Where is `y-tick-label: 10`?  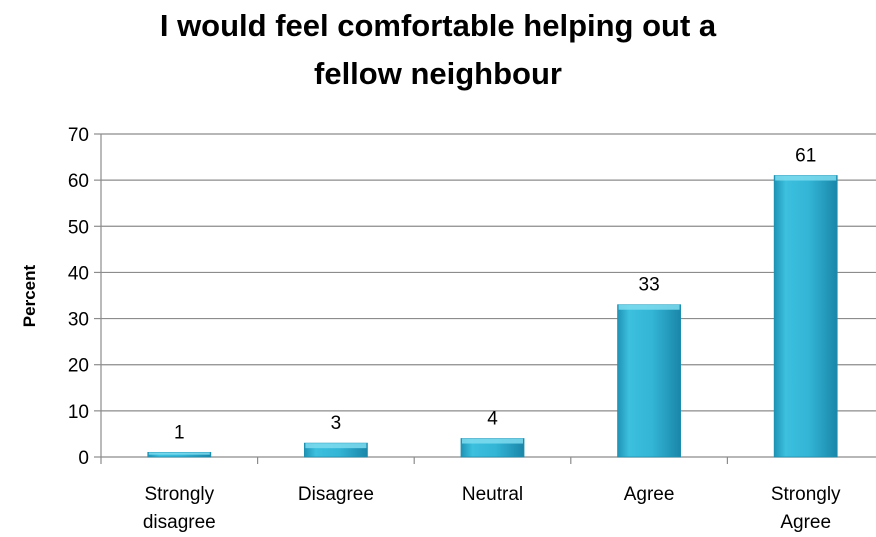 y-tick-label: 10 is located at coordinates (78, 412).